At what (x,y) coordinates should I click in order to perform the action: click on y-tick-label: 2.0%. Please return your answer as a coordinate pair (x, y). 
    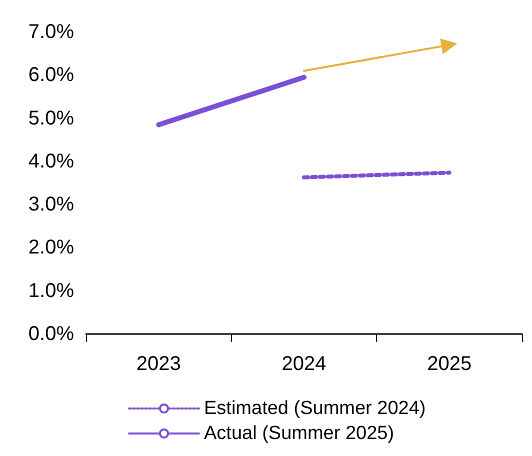
    Looking at the image, I should click on (51, 247).